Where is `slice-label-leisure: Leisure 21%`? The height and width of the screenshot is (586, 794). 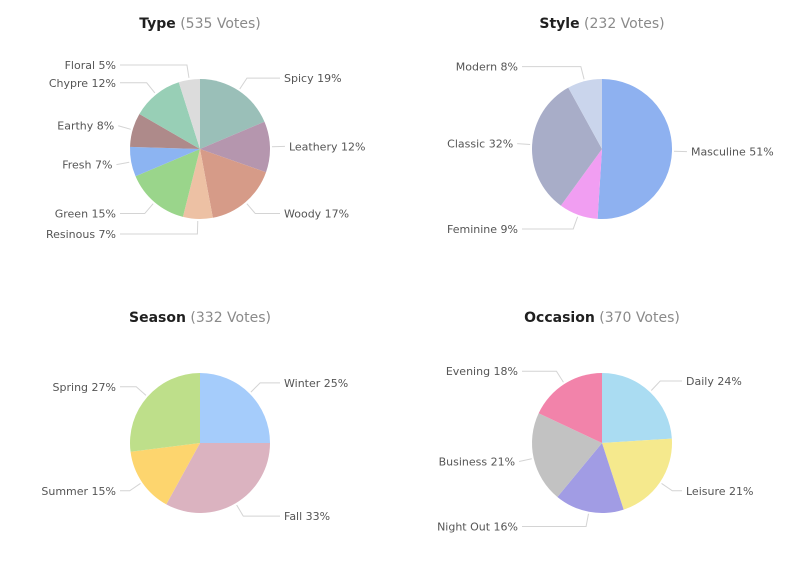
slice-label-leisure: Leisure 21% is located at coordinates (719, 491).